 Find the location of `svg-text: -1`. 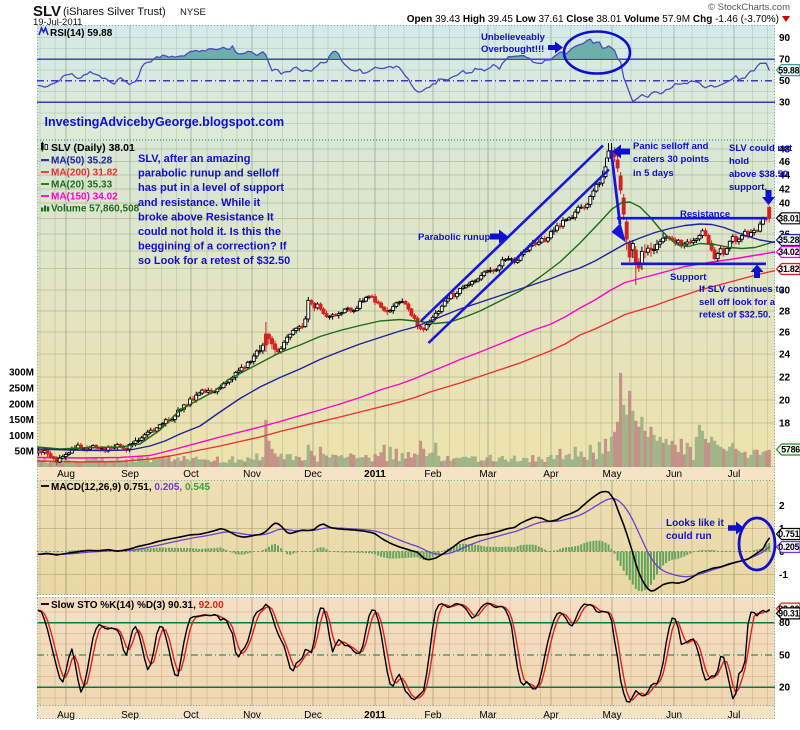

svg-text: -1 is located at coordinates (783, 575).